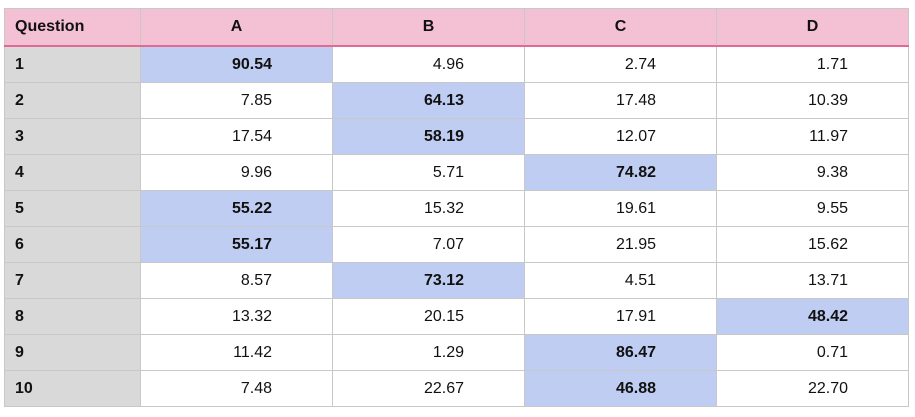  I want to click on table-row: 3 17.54 58.19 12.07 11.97, so click(456, 136).